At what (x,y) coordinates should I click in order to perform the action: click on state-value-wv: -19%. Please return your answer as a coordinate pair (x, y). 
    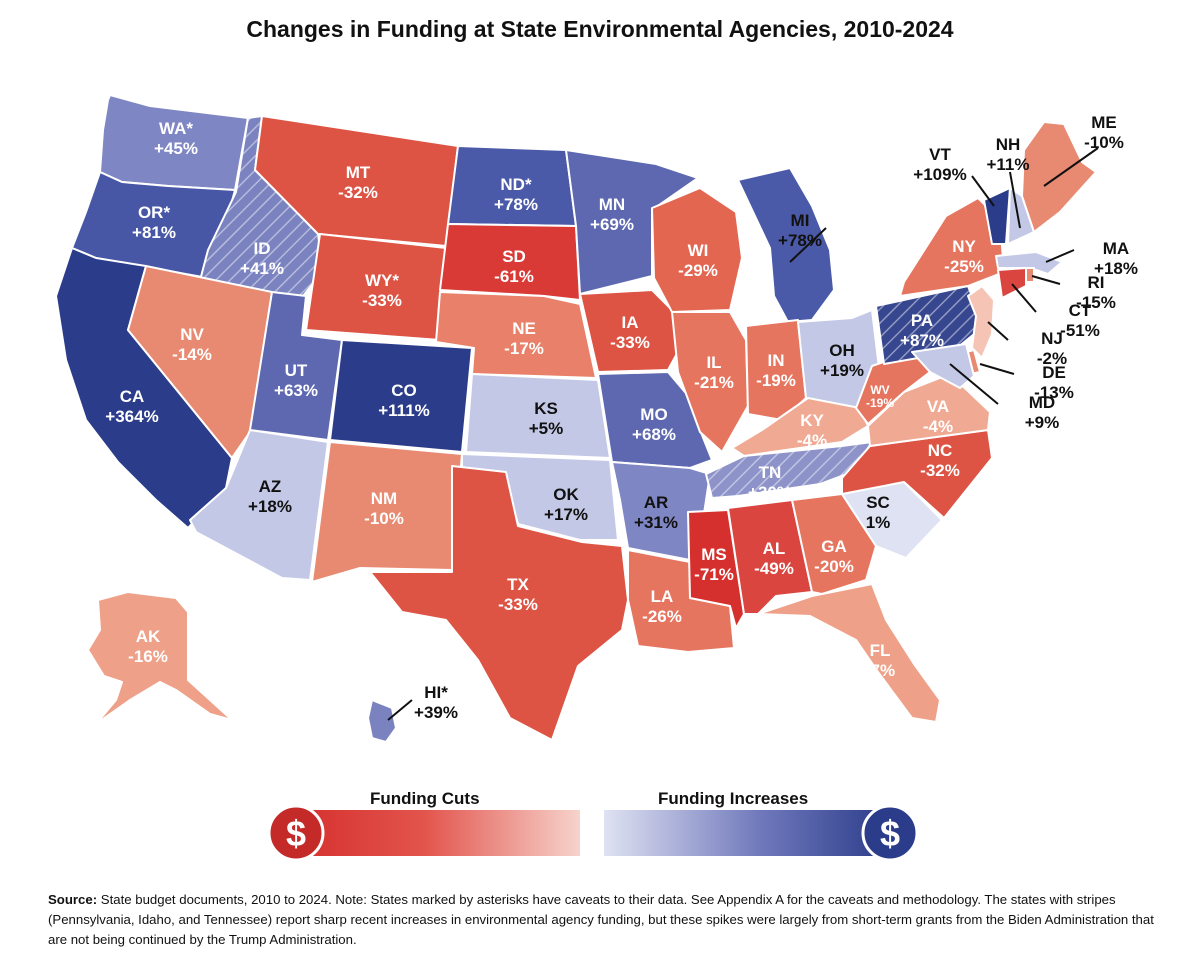
    Looking at the image, I should click on (880, 403).